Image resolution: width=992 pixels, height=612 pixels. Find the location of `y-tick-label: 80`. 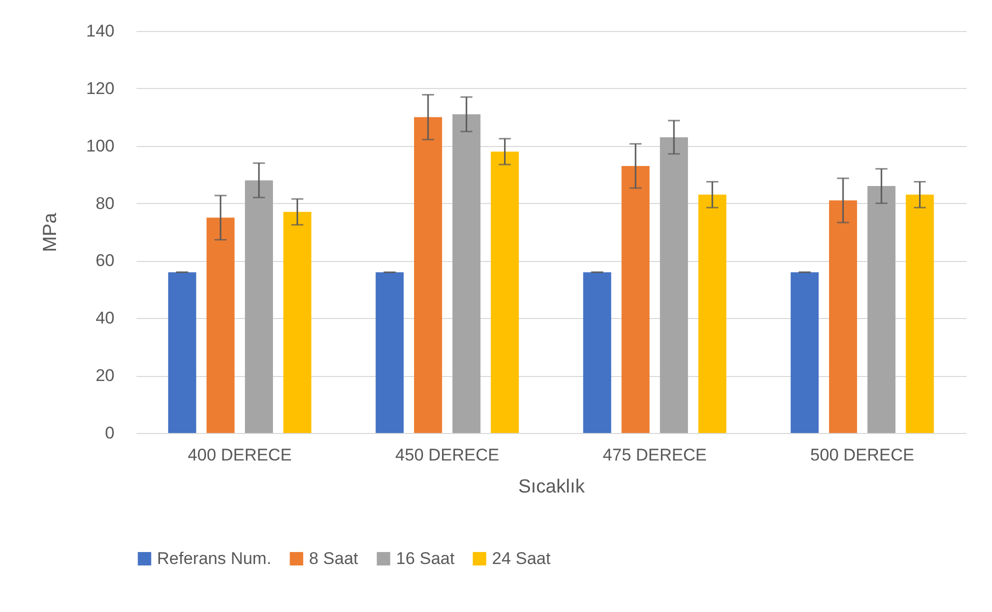

y-tick-label: 80 is located at coordinates (105, 203).